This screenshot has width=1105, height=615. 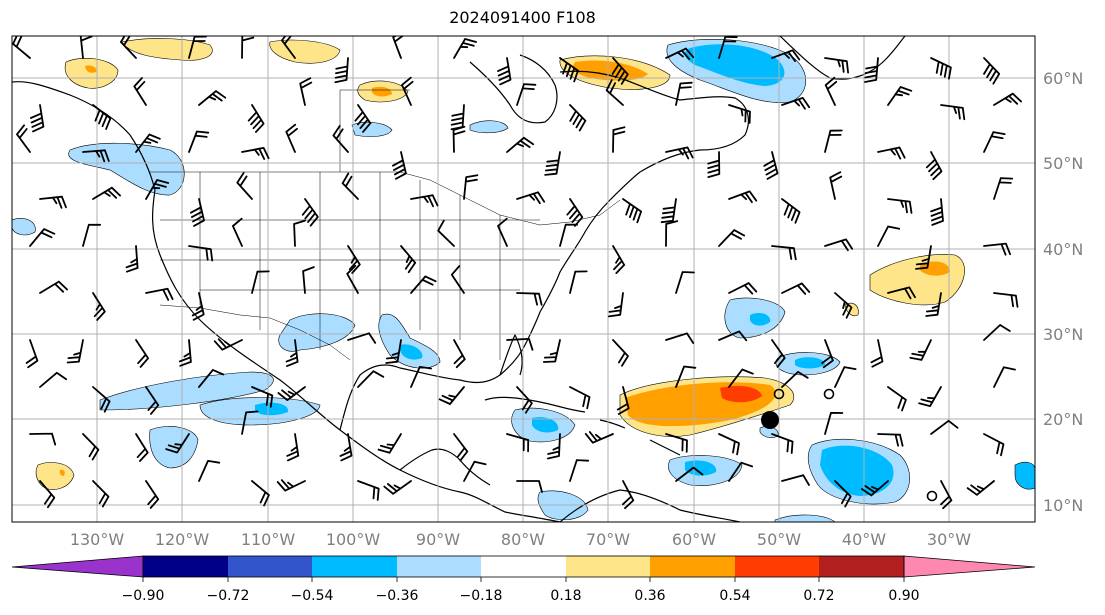 I want to click on region-neg-core, so click(x=810, y=363).